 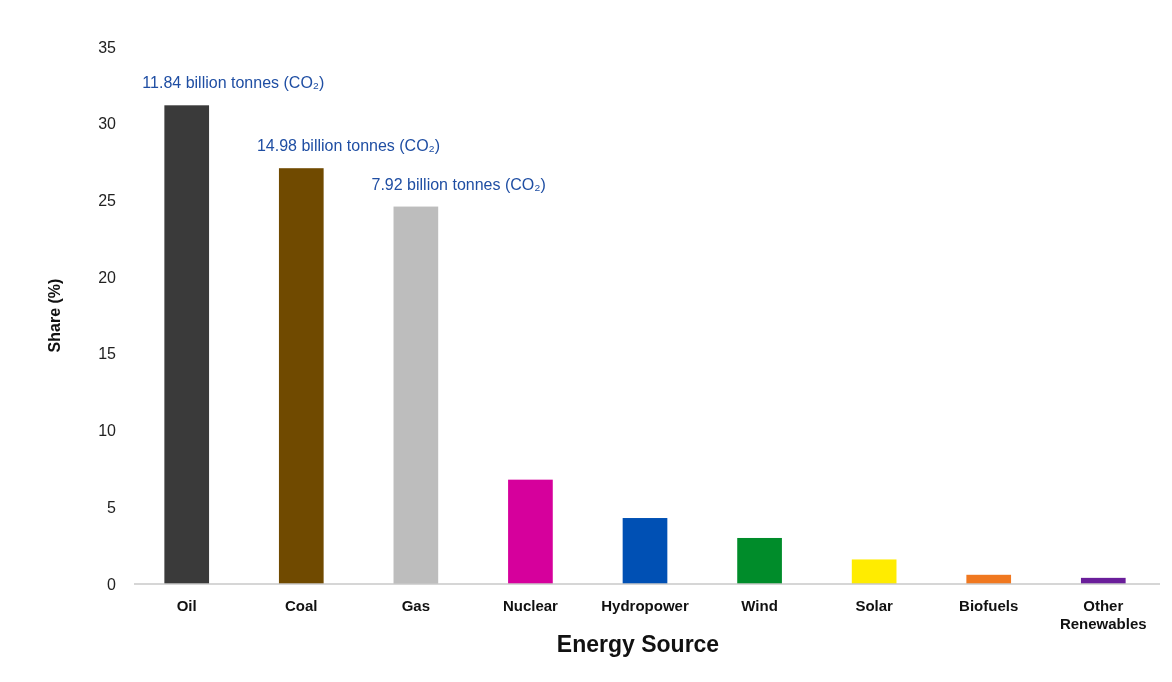 What do you see at coordinates (989, 605) in the screenshot?
I see `x-tick-label: Biofuels` at bounding box center [989, 605].